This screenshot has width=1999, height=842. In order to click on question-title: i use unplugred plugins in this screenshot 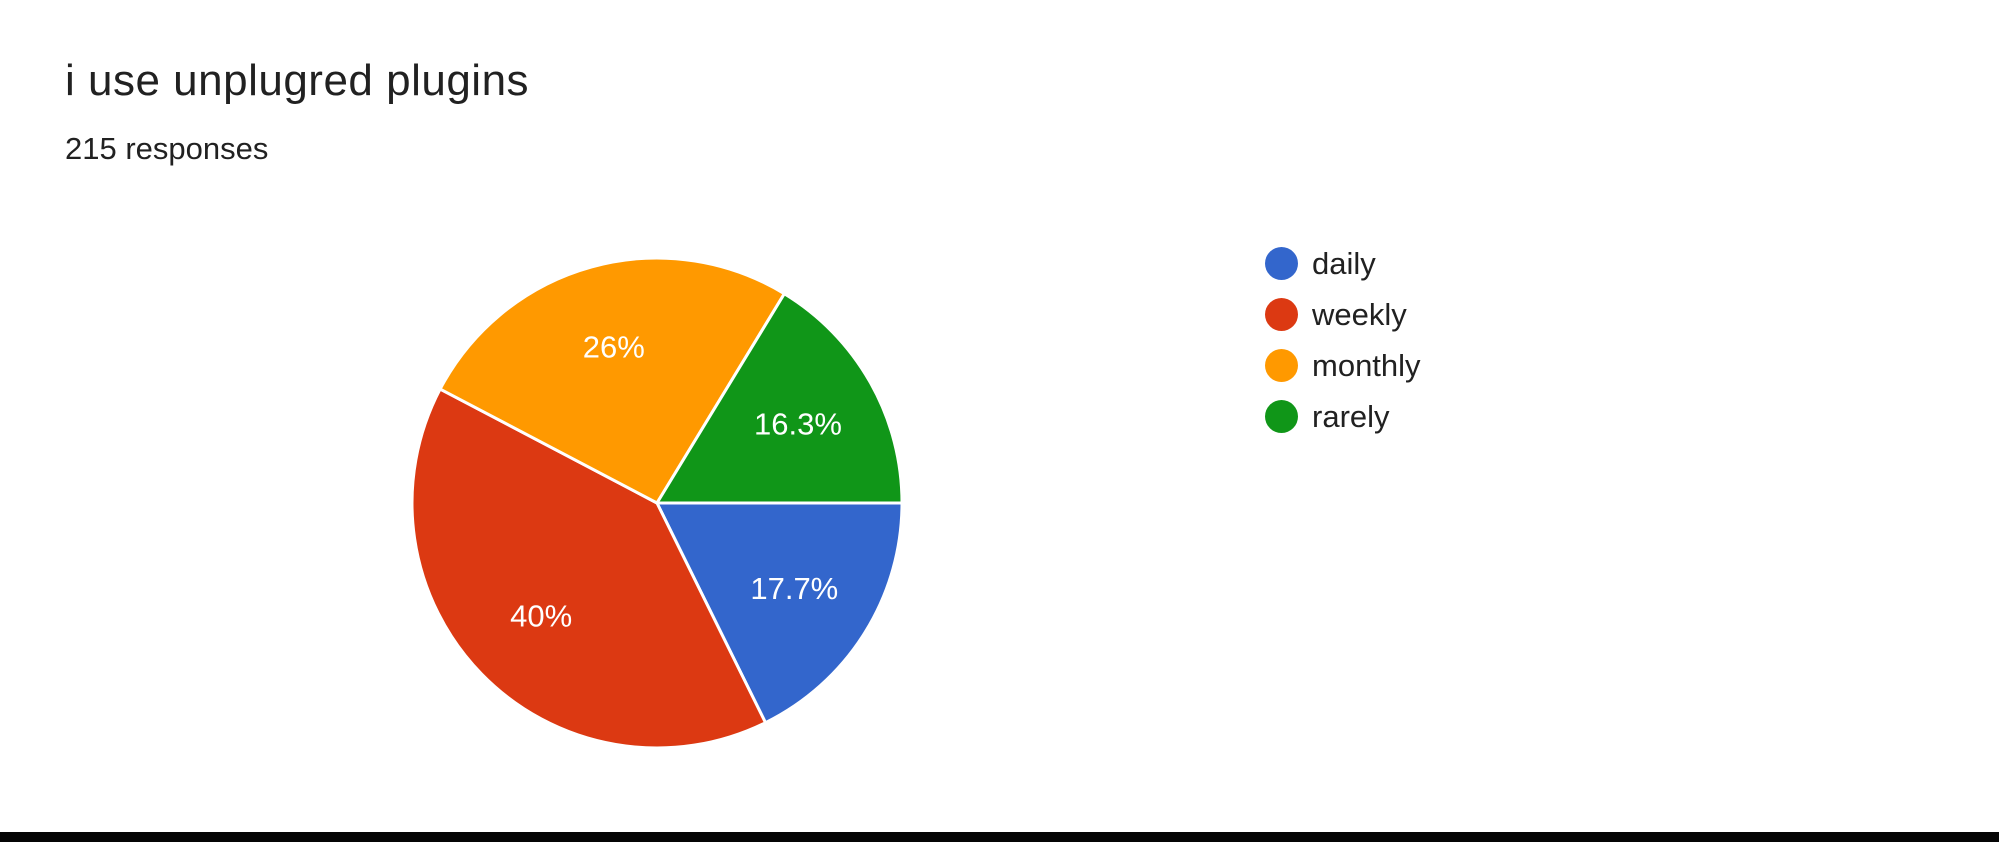, I will do `click(297, 80)`.